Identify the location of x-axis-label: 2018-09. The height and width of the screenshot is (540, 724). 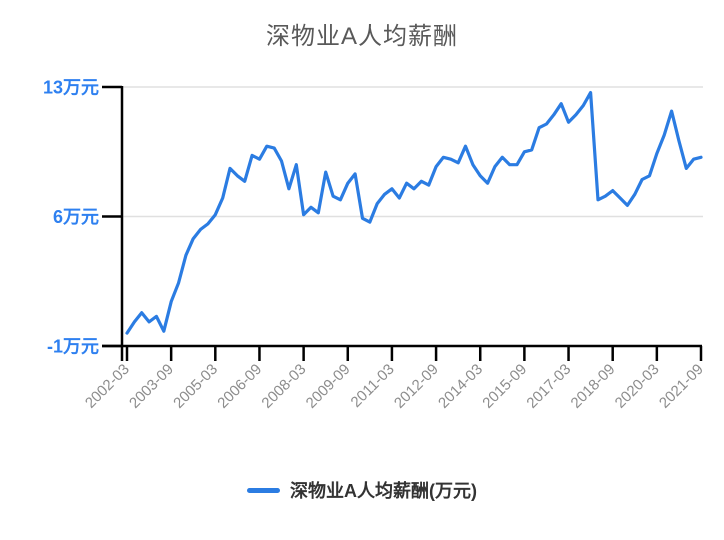
(593, 386).